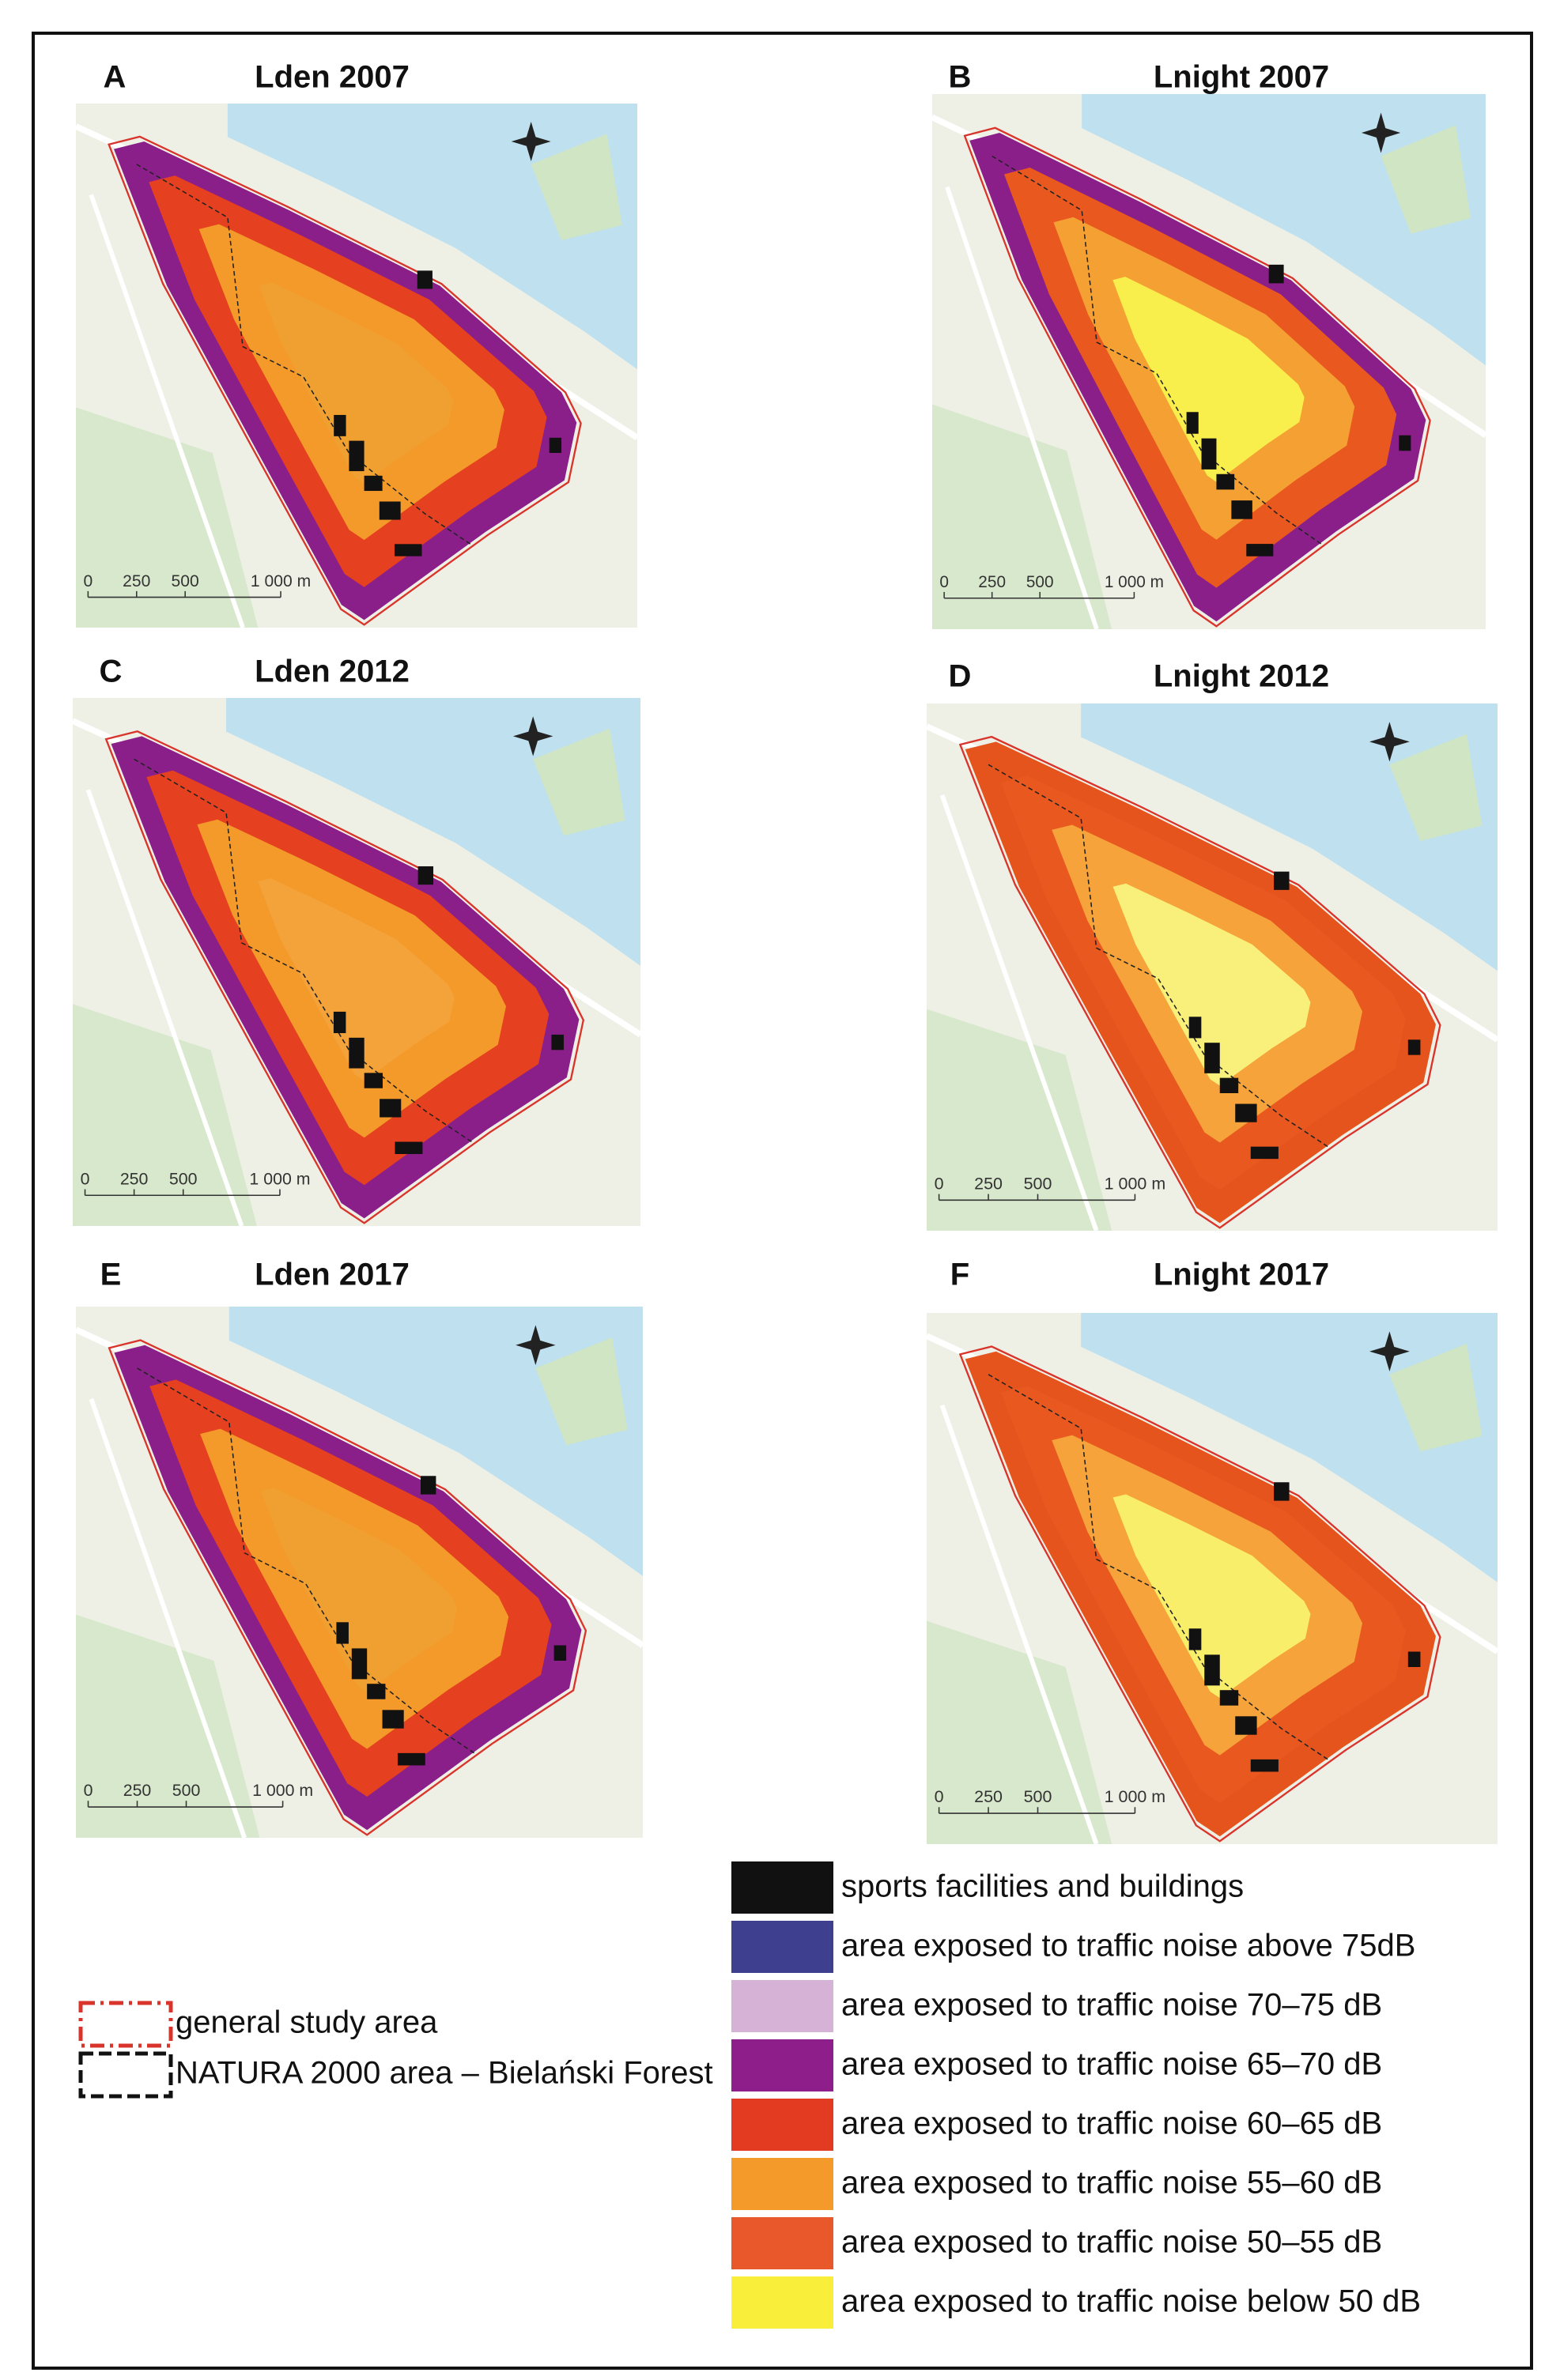 This screenshot has height=2380, width=1560. What do you see at coordinates (111, 1275) in the screenshot?
I see `panel-letter: E` at bounding box center [111, 1275].